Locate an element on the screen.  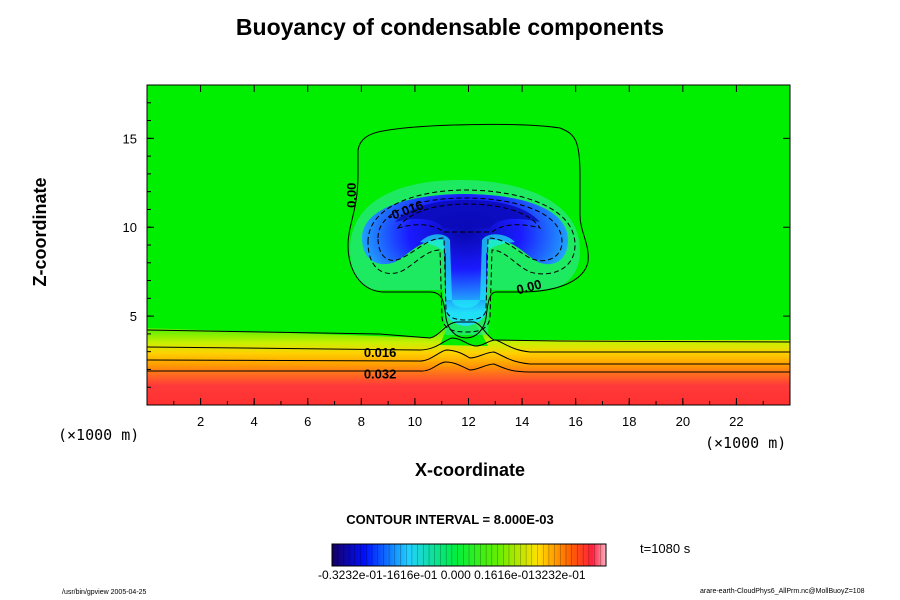
cap-inner-cyan is located at coordinates (467, 271).